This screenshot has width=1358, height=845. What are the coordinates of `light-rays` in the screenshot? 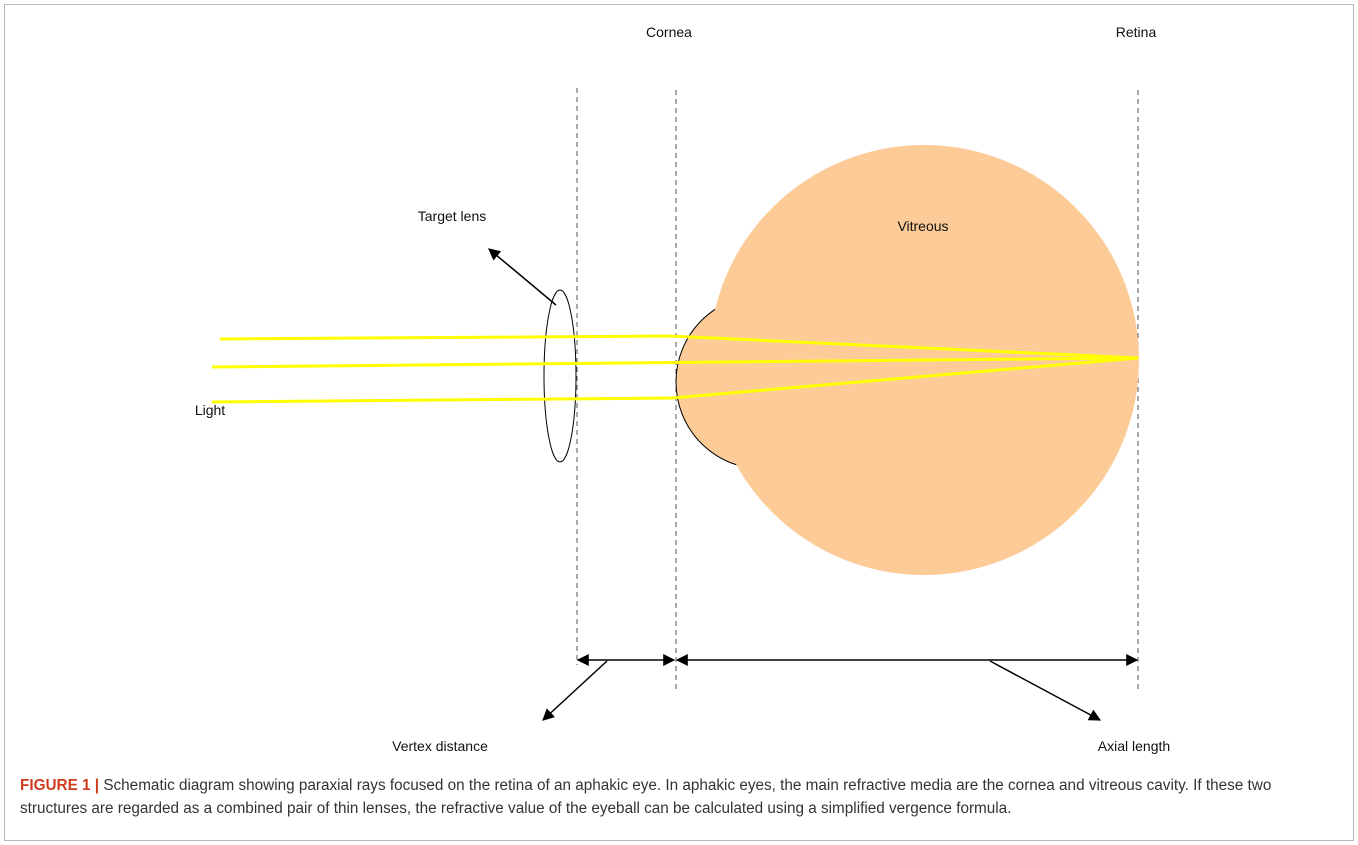 It's located at (675, 369).